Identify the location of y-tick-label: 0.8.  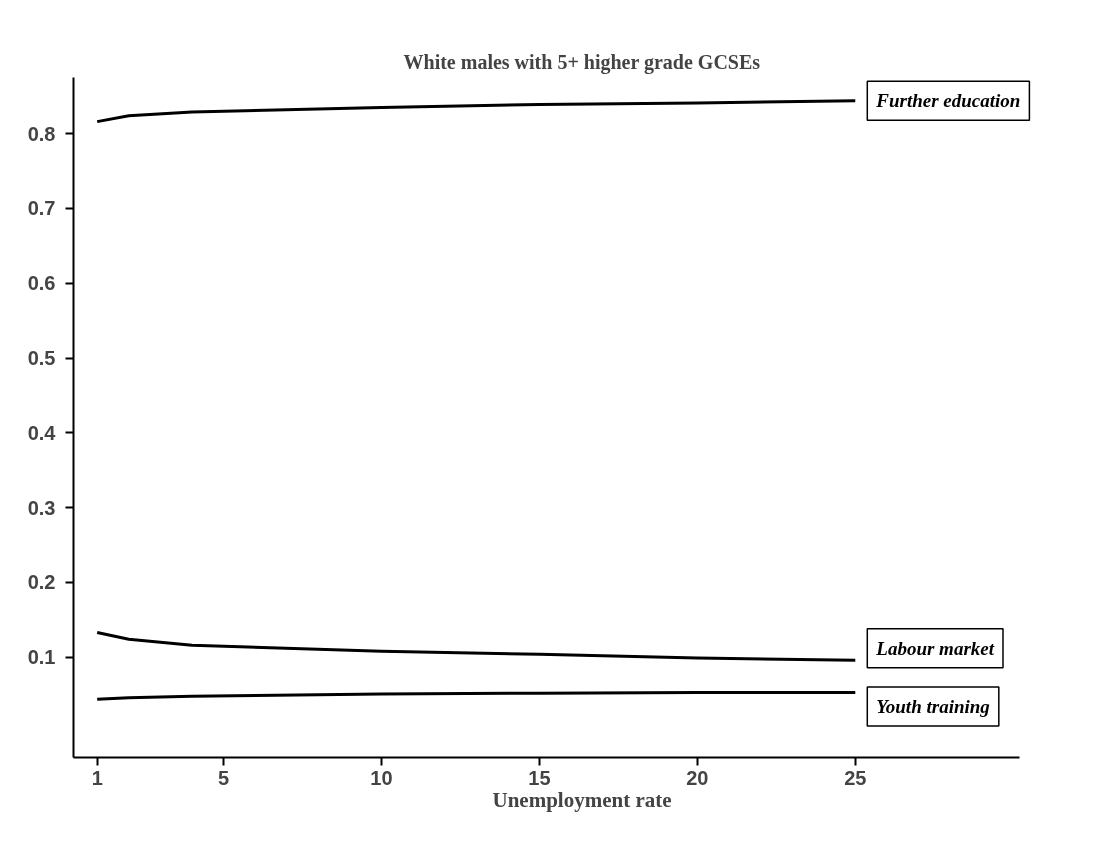
(41, 133).